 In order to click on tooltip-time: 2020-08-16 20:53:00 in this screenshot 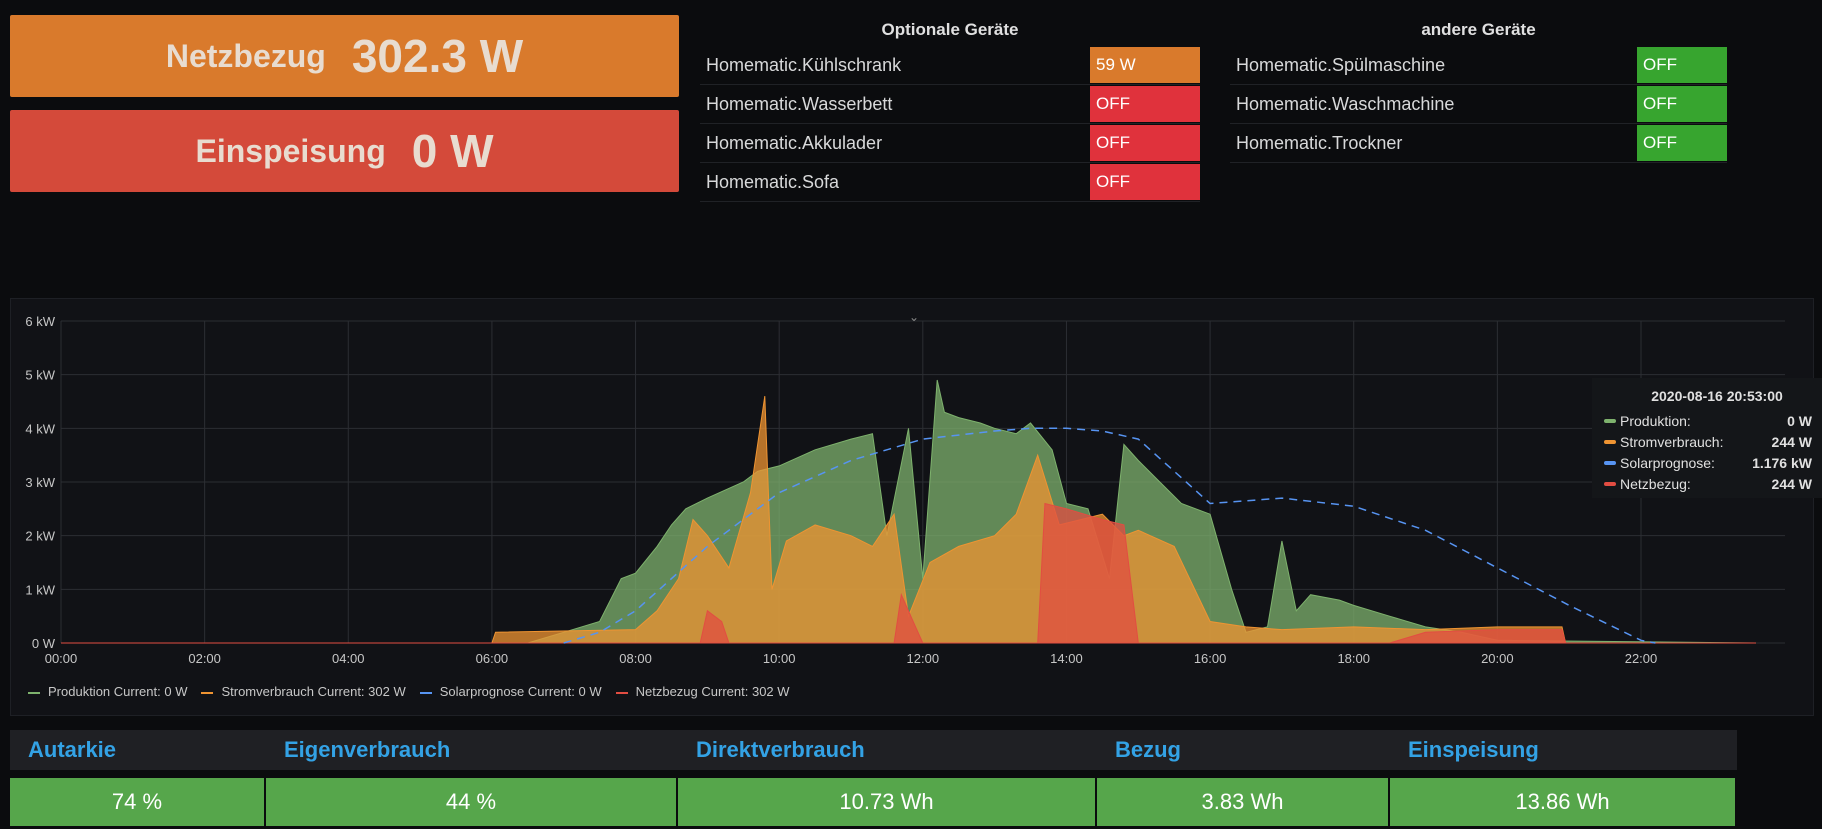, I will do `click(1717, 396)`.